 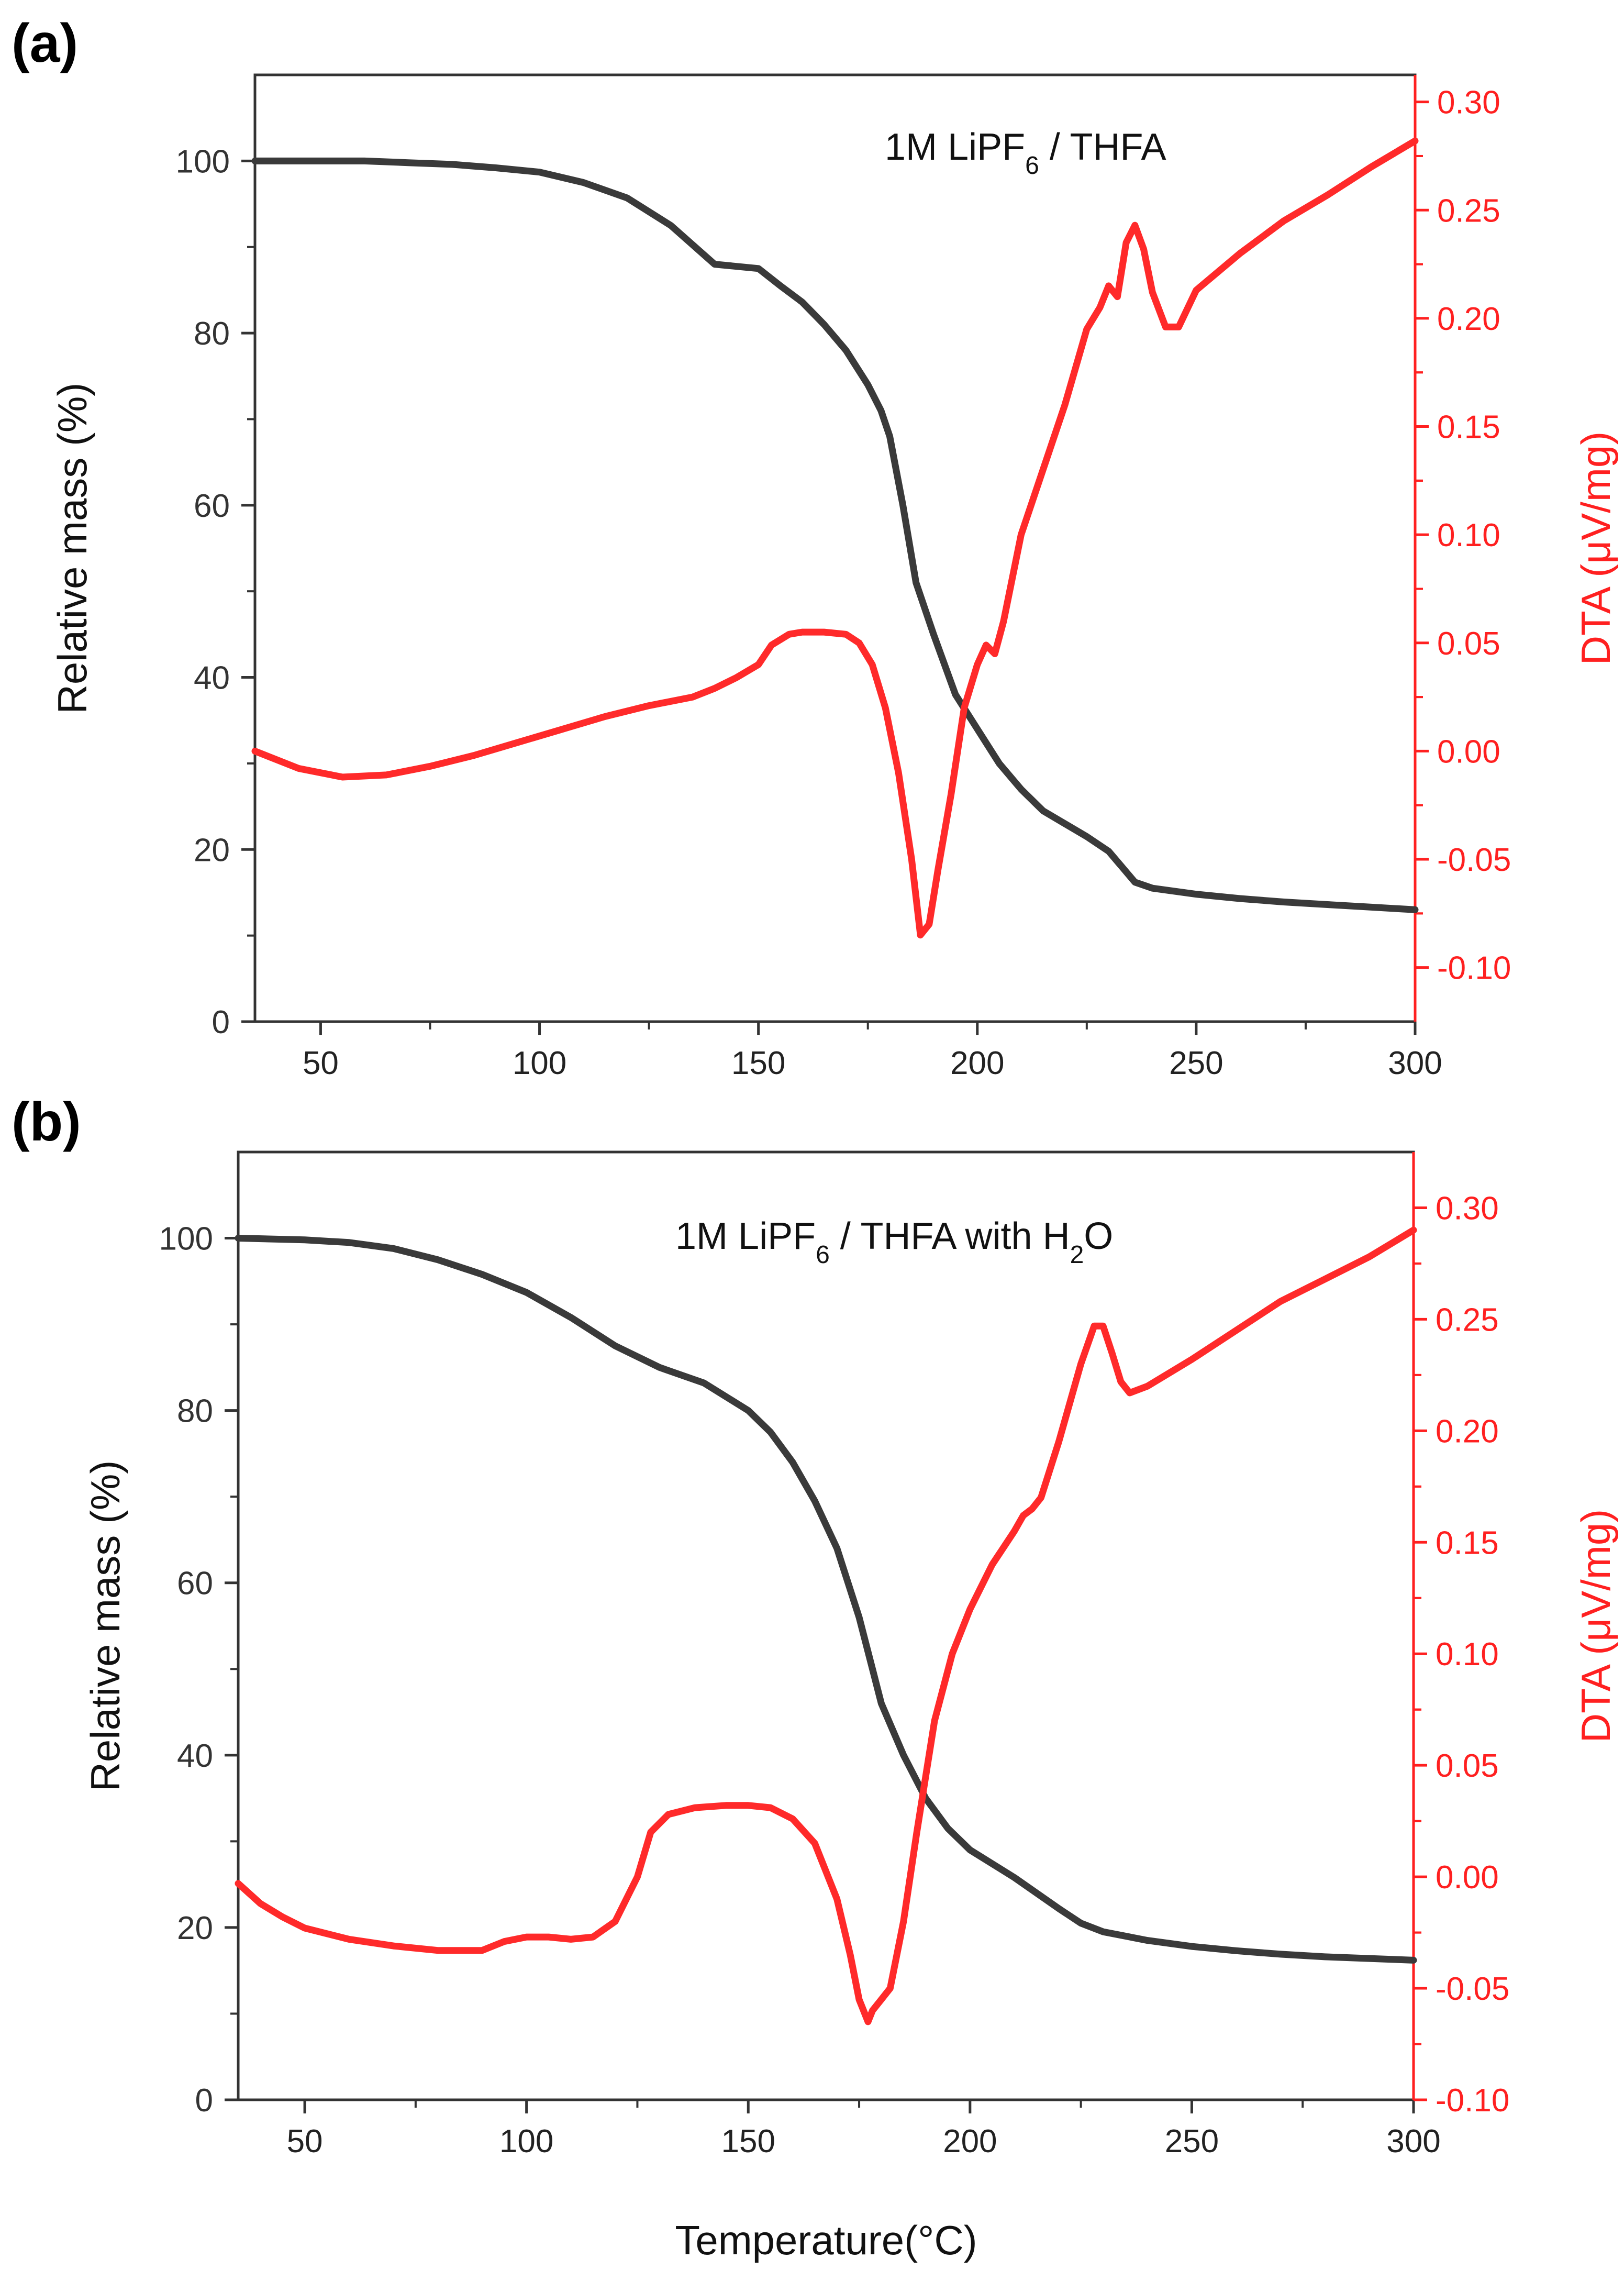 What do you see at coordinates (894, 1242) in the screenshot?
I see `annotation-label: 1M LiPF6 / THFA with H2O` at bounding box center [894, 1242].